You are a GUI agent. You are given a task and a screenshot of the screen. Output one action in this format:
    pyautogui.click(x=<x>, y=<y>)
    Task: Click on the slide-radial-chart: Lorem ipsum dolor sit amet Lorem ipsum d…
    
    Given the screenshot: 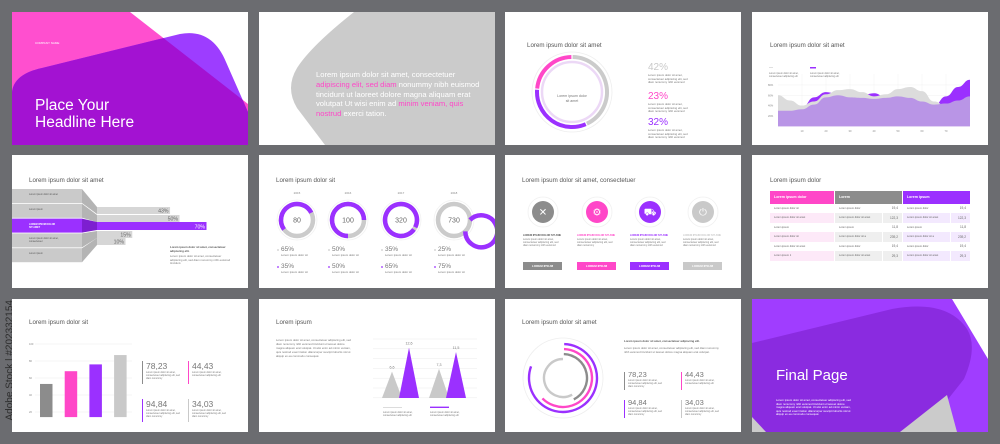 What is the action you would take?
    pyautogui.click(x=623, y=365)
    